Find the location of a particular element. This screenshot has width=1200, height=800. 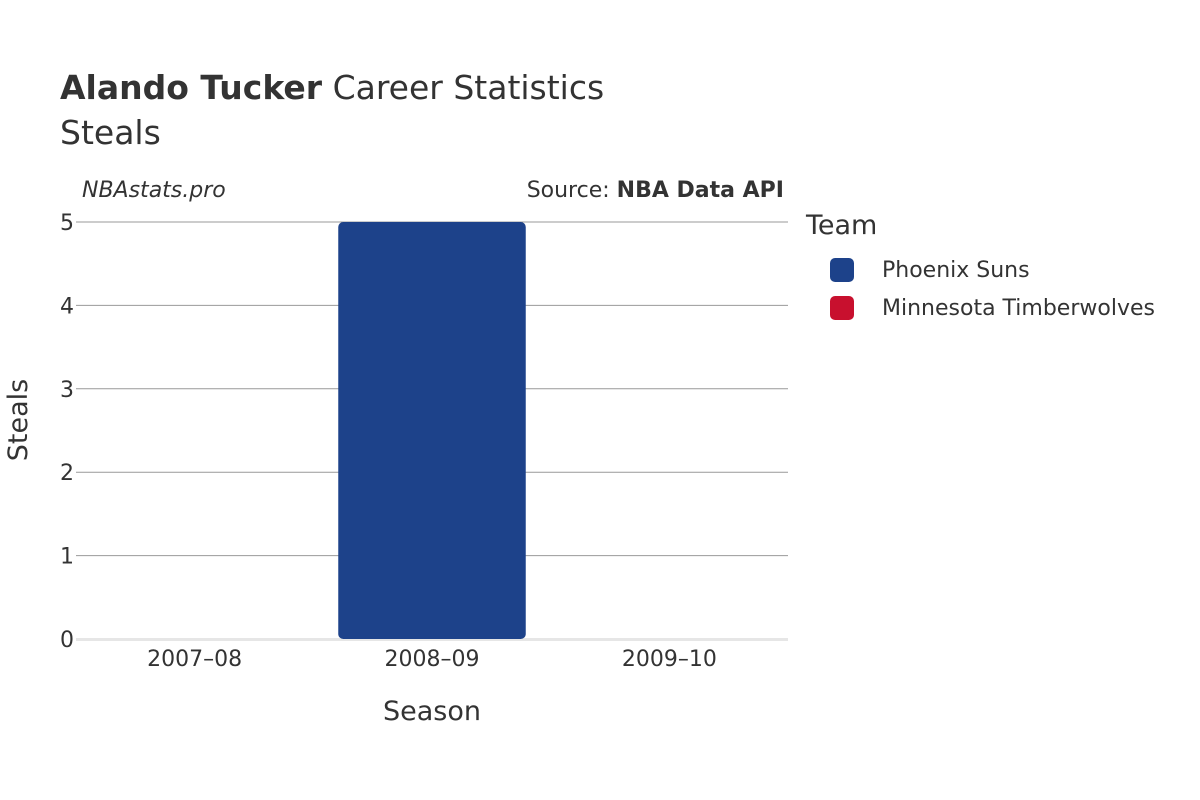

x-tick-labels: 2007–08 2008–09 2009–10 is located at coordinates (432, 659).